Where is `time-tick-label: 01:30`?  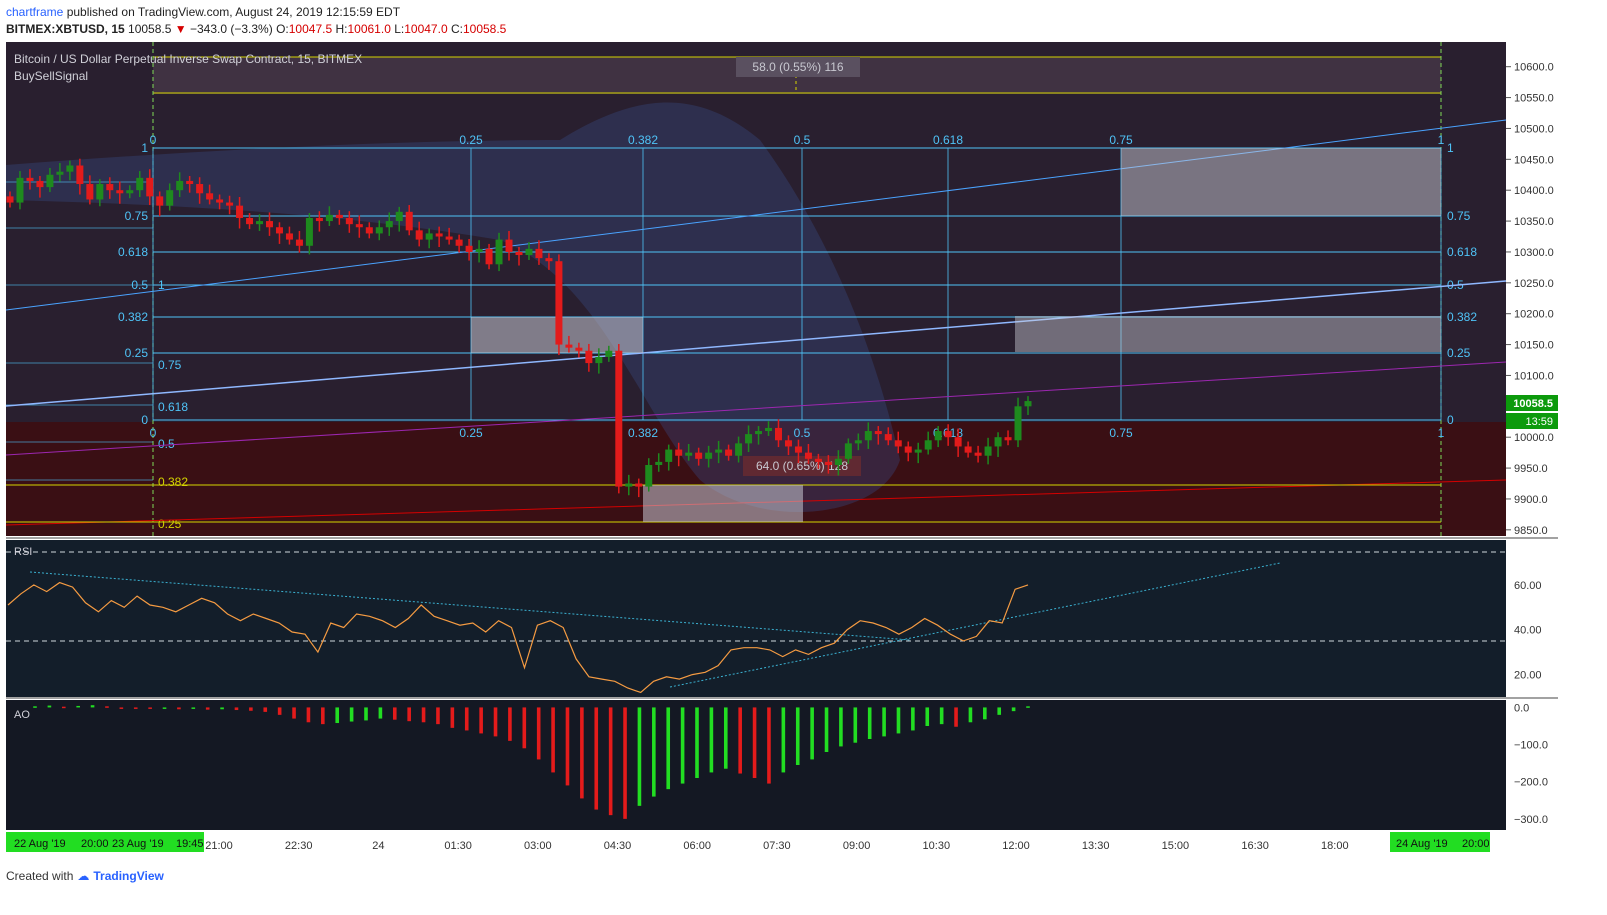
time-tick-label: 01:30 is located at coordinates (458, 846).